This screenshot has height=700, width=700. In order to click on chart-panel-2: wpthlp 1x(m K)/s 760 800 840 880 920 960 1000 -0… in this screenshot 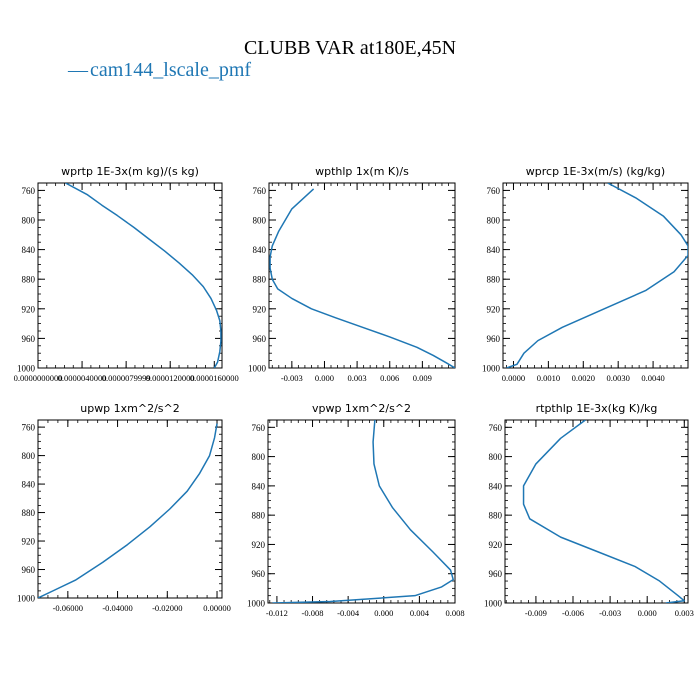, I will do `click(352, 274)`.